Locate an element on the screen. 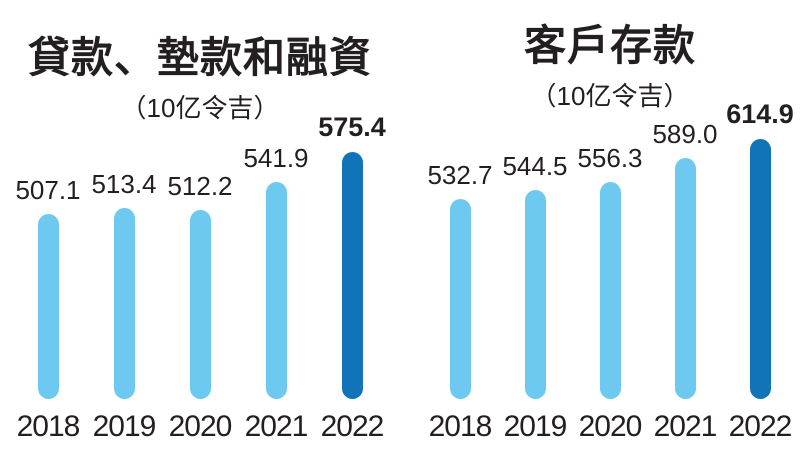 This screenshot has width=800, height=454. bar-column: 512.2 2020 is located at coordinates (200, 307).